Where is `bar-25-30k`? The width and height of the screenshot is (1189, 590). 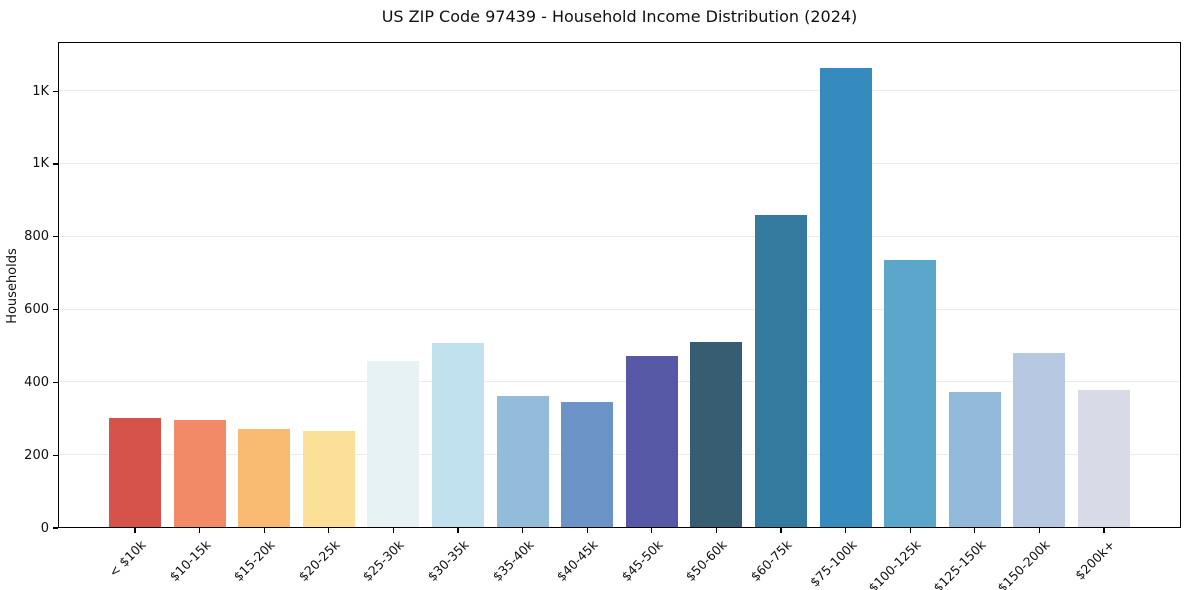
bar-25-30k is located at coordinates (393, 444).